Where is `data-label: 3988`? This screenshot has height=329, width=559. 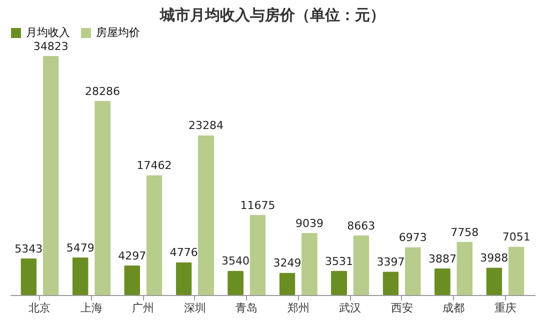
data-label: 3988 is located at coordinates (494, 258).